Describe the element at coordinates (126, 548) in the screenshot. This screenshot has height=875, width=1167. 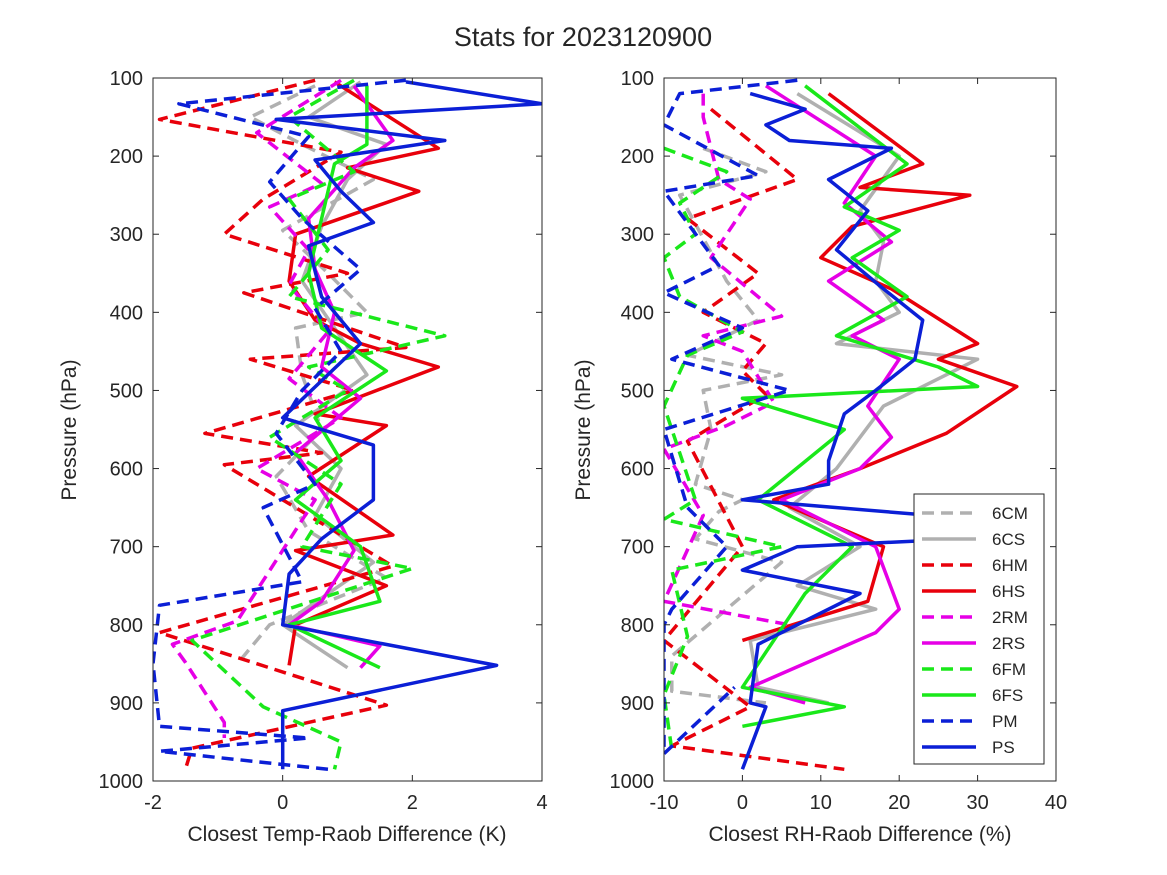
I see `temp-y-tick-label: 700` at that location.